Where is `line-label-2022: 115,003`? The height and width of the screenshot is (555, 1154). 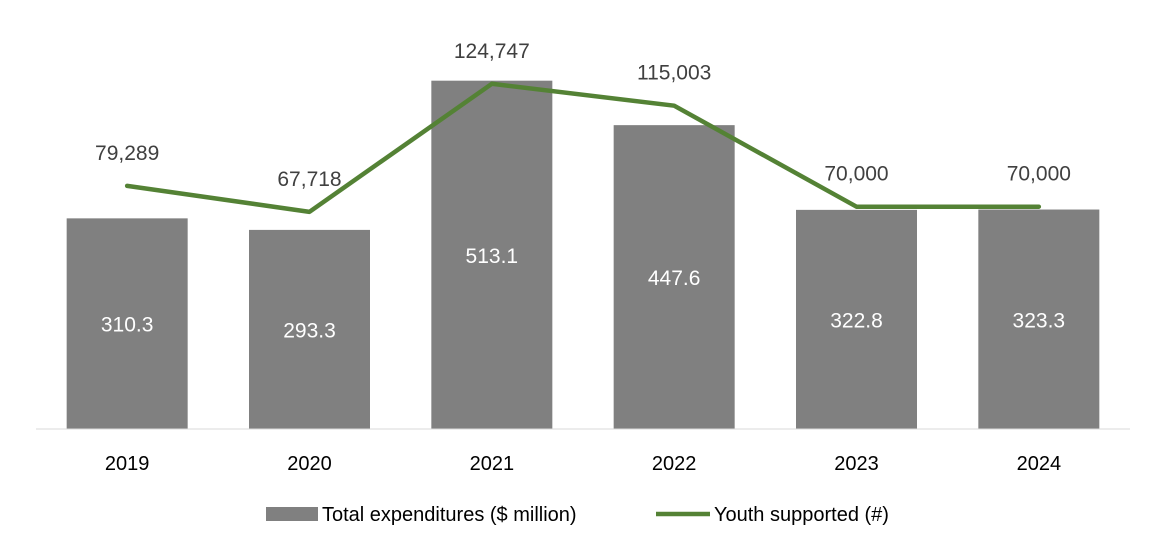 line-label-2022: 115,003 is located at coordinates (674, 73).